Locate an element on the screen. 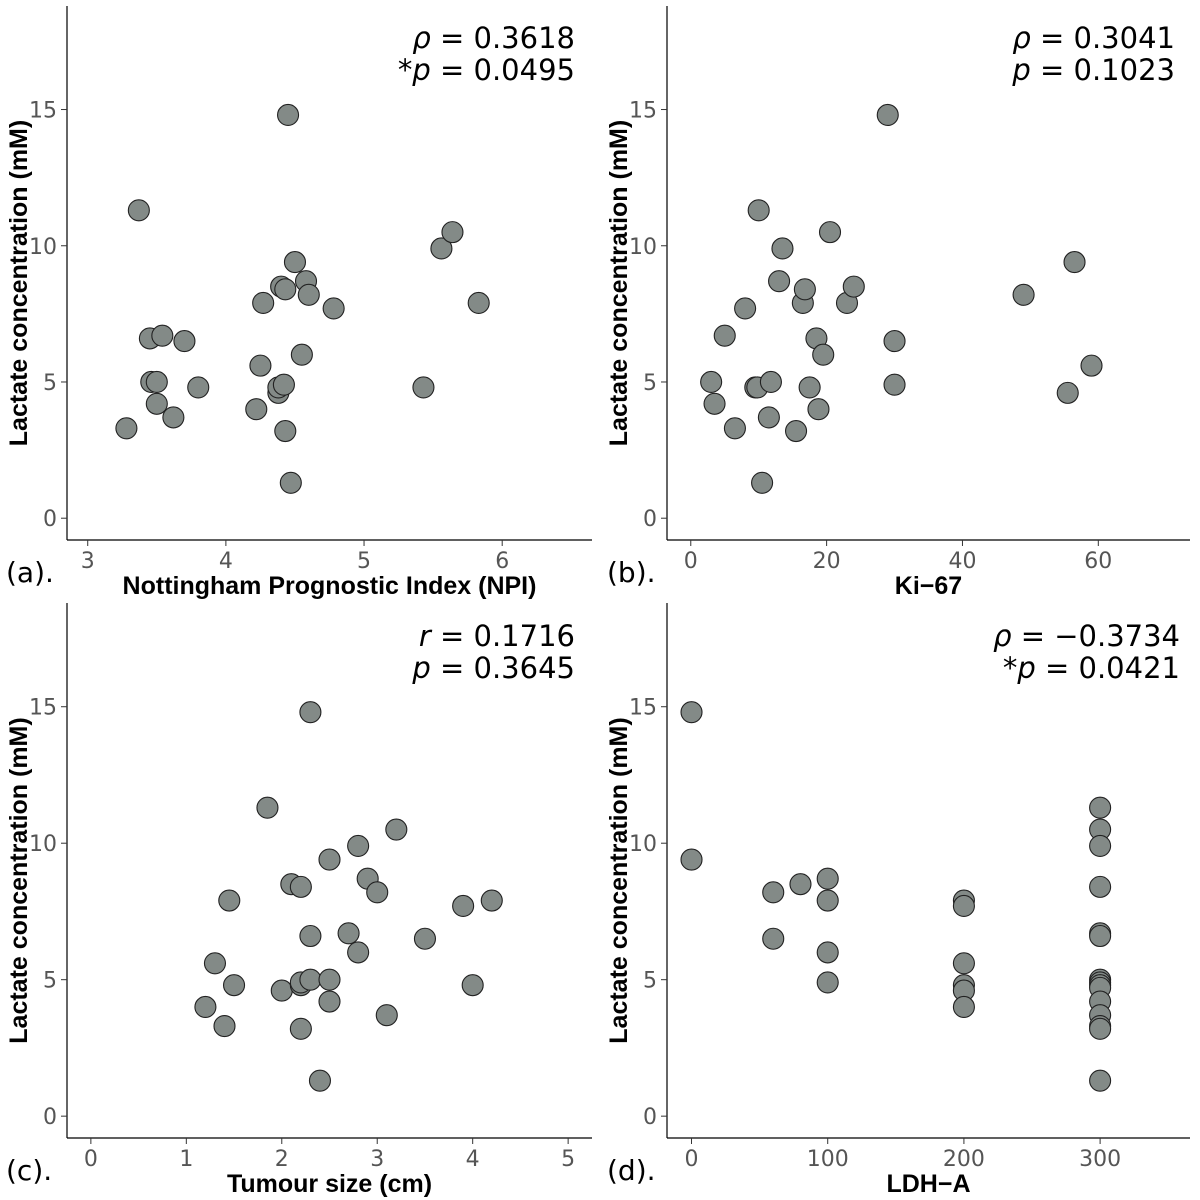  stat-value: = 0.1023 is located at coordinates (1103, 70).